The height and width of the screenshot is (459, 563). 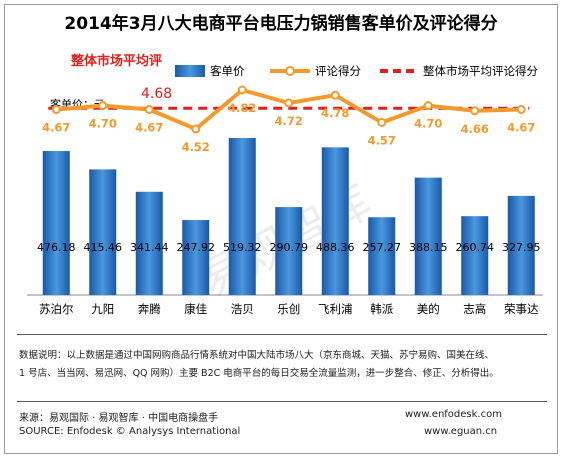 What do you see at coordinates (453, 414) in the screenshot?
I see `source-url-enfodesk: www.enfodesk.com` at bounding box center [453, 414].